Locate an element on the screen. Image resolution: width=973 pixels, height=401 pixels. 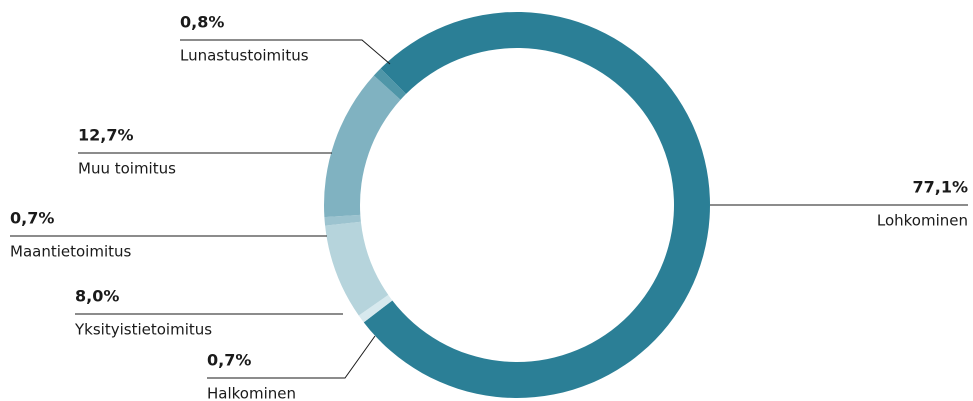
value-label: 77,1% is located at coordinates (940, 187).